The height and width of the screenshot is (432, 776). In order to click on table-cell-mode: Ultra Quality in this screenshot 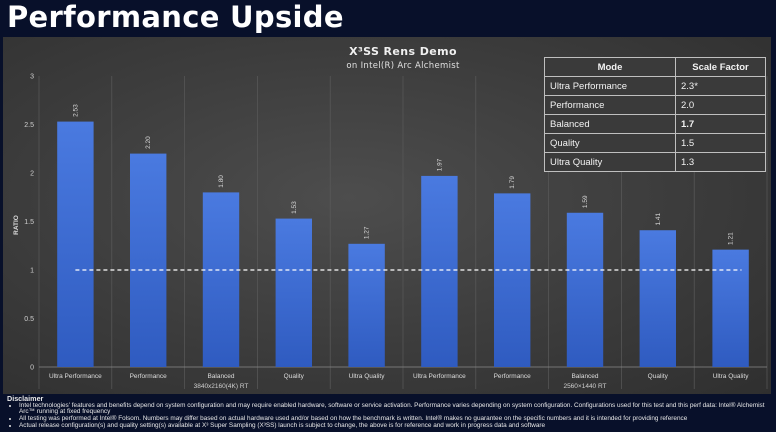, I will do `click(610, 162)`.